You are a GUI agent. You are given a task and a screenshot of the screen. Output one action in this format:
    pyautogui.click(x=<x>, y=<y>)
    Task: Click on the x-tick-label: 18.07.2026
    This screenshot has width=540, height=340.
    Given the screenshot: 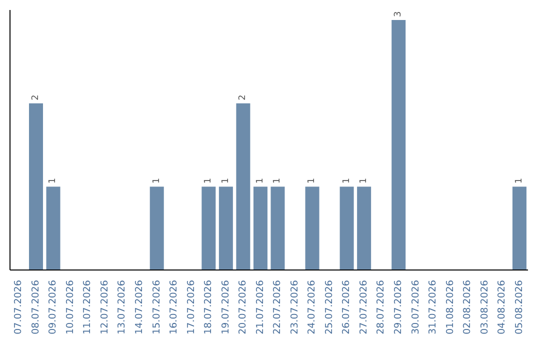 What is the action you would take?
    pyautogui.click(x=208, y=307)
    